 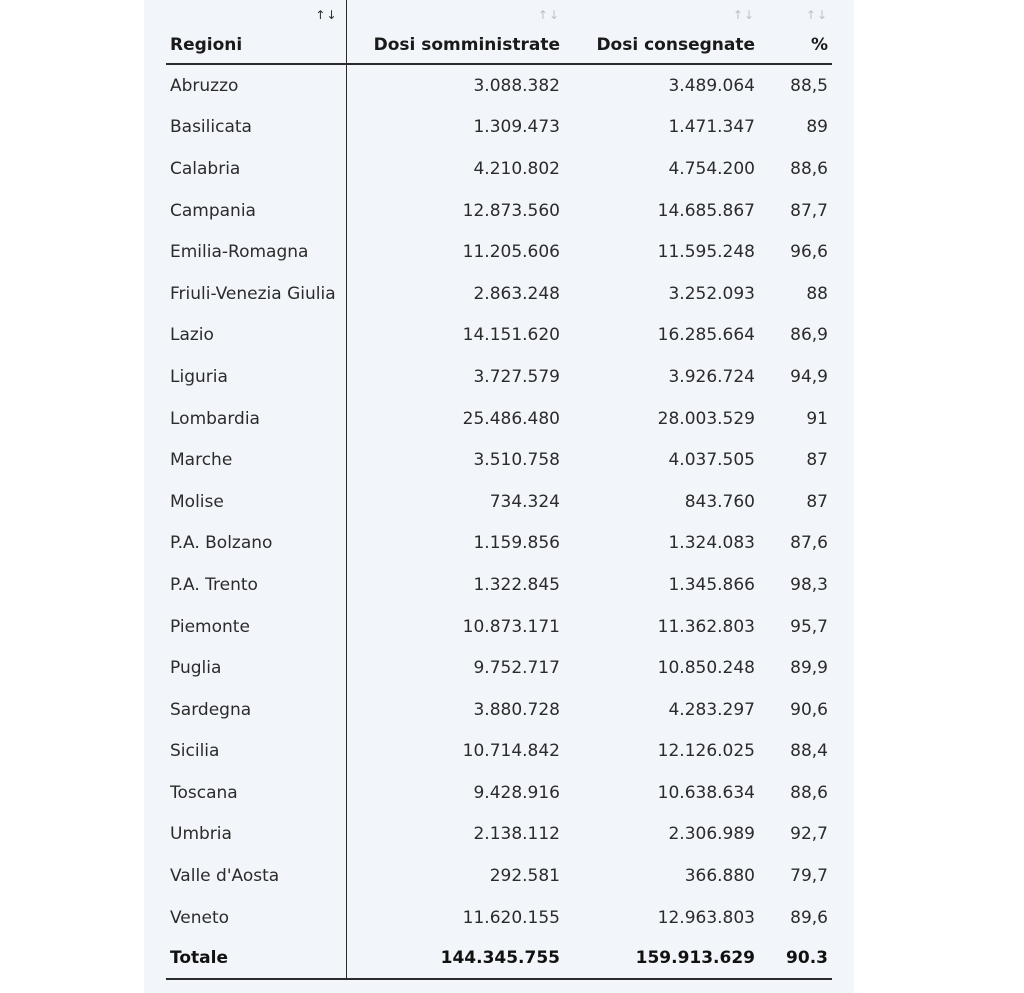 I want to click on cell-region: Lazio, so click(x=256, y=335).